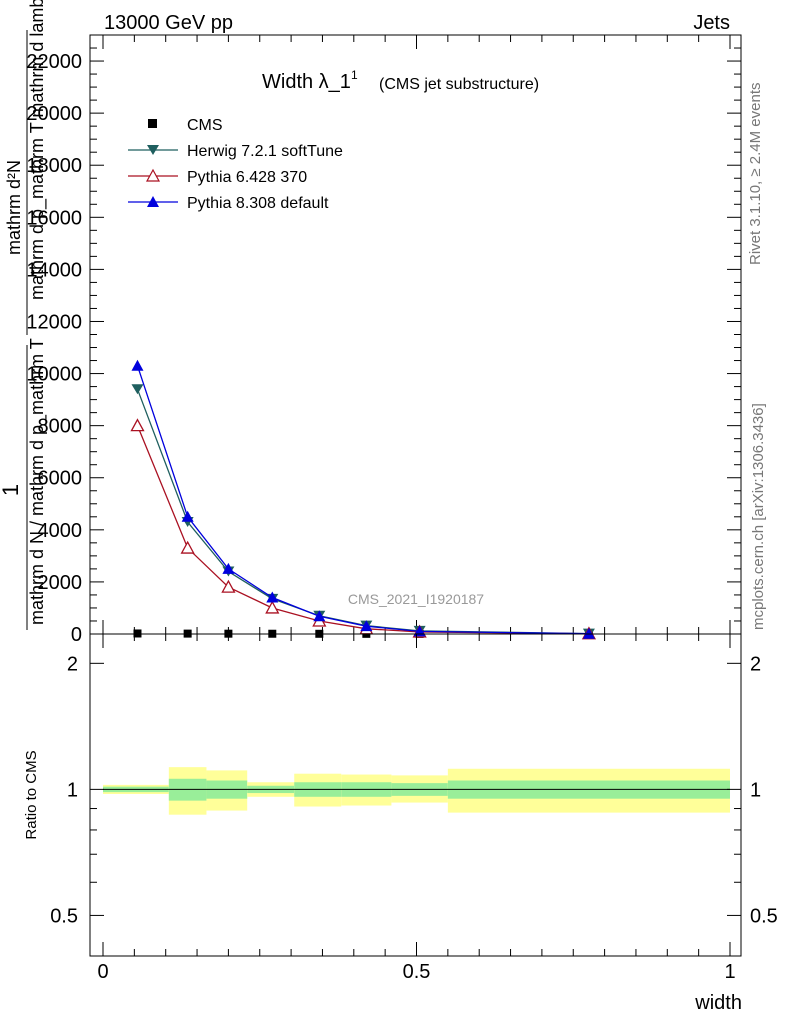 This screenshot has height=1024, width=786. What do you see at coordinates (76, 635) in the screenshot?
I see `main-y-tick-label: 0` at bounding box center [76, 635].